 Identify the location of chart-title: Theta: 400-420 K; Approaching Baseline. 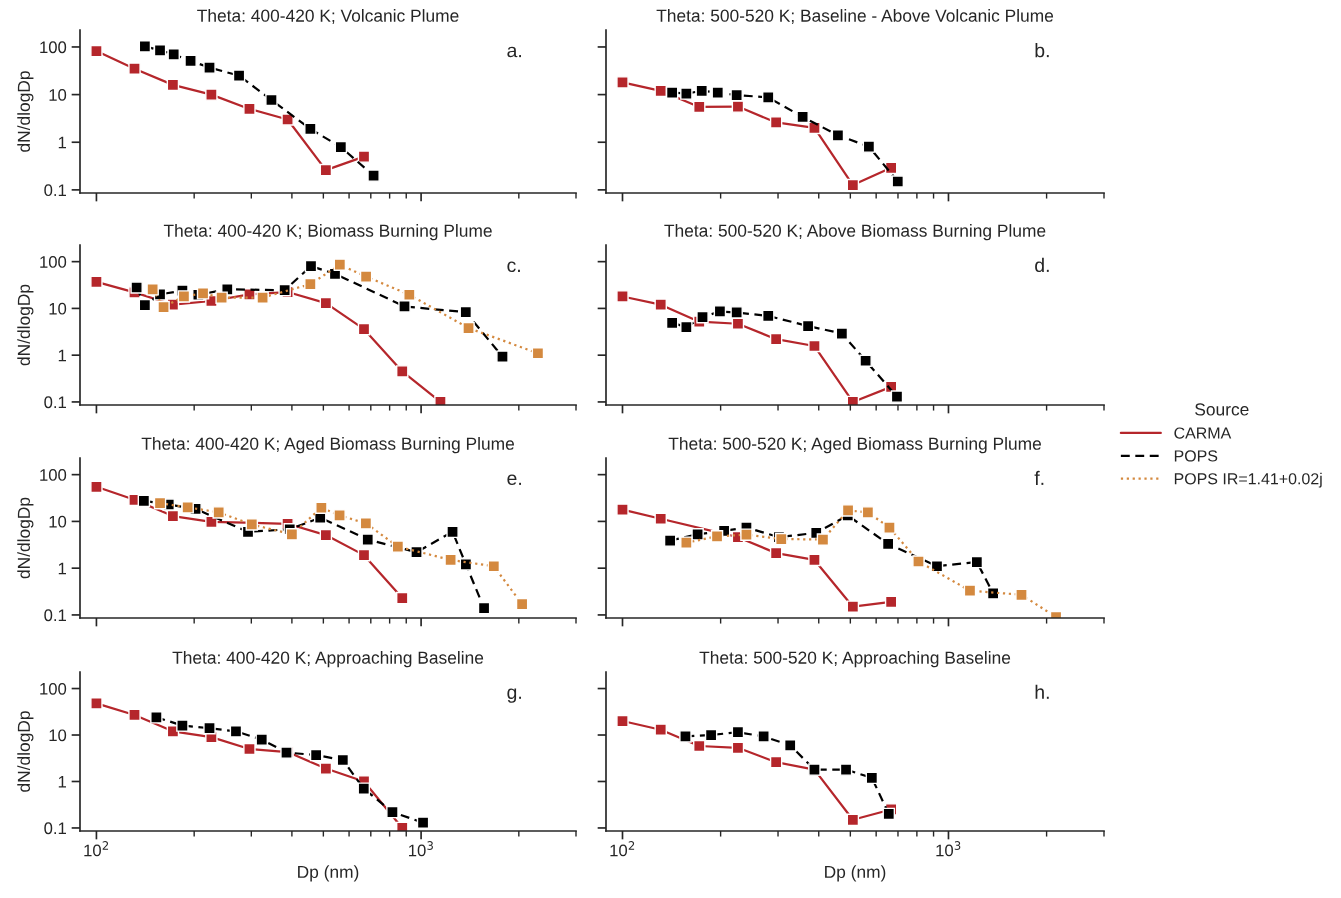
(328, 659).